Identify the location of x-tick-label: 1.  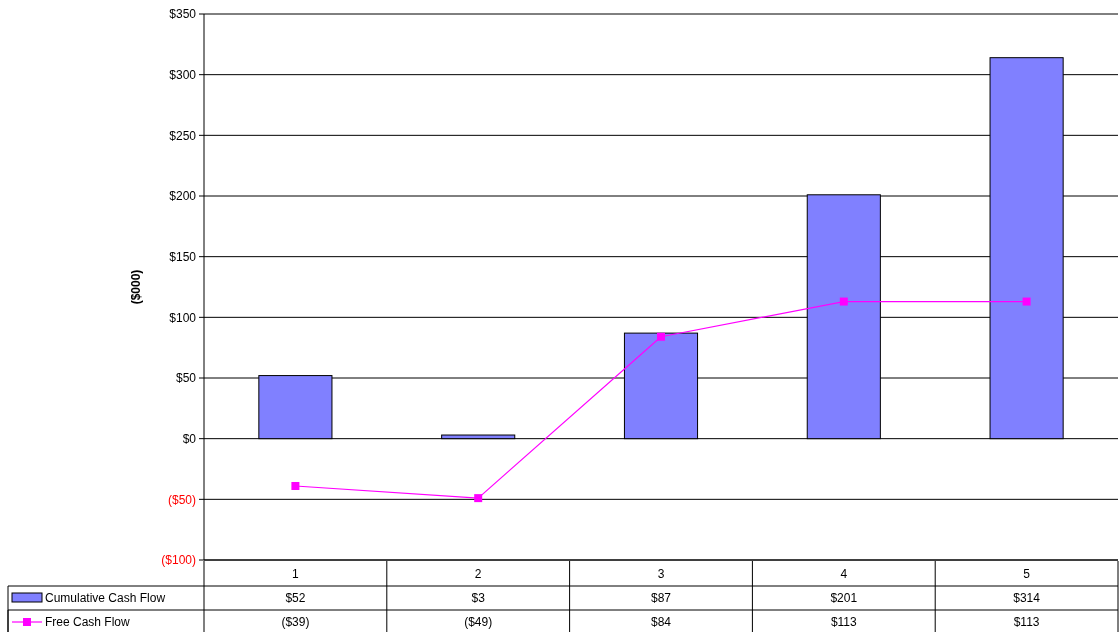
(296, 574).